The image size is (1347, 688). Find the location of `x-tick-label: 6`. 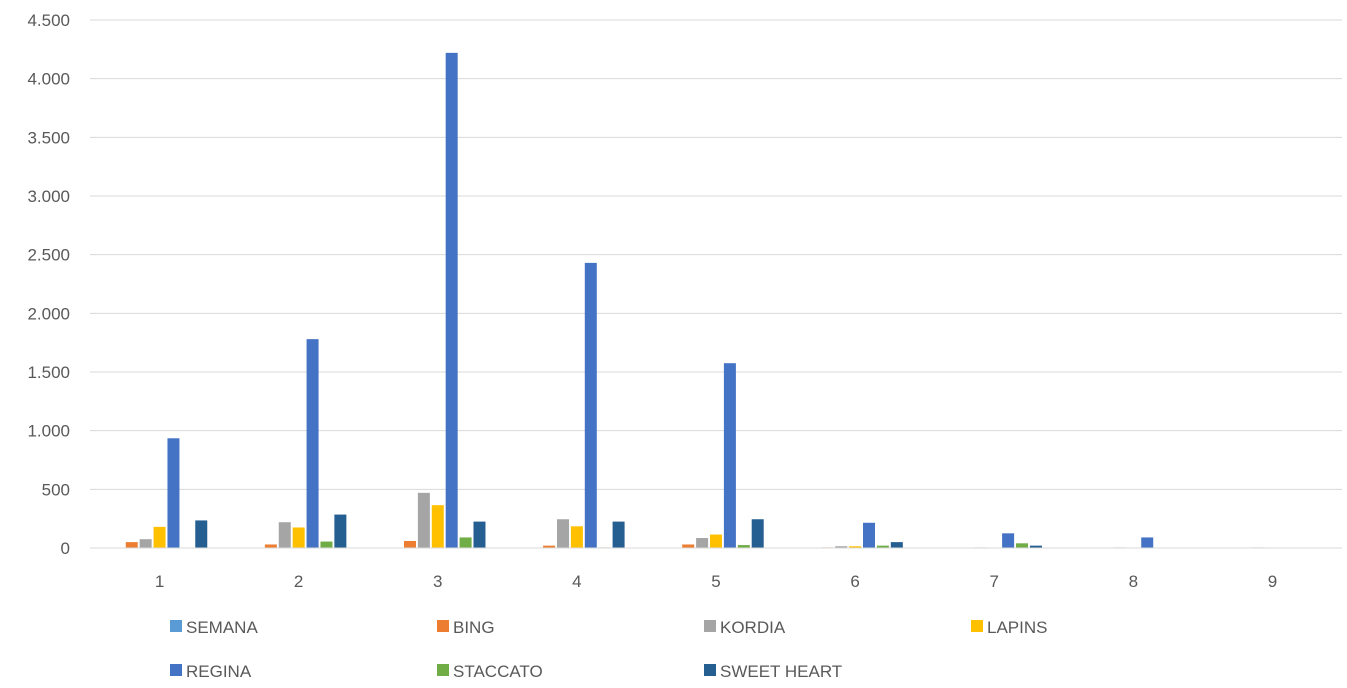

x-tick-label: 6 is located at coordinates (854, 581).